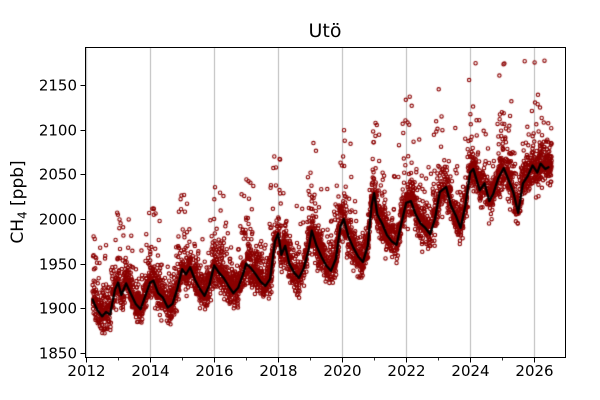 The image size is (600, 400). I want to click on x-tick-label: 2012, so click(86, 371).